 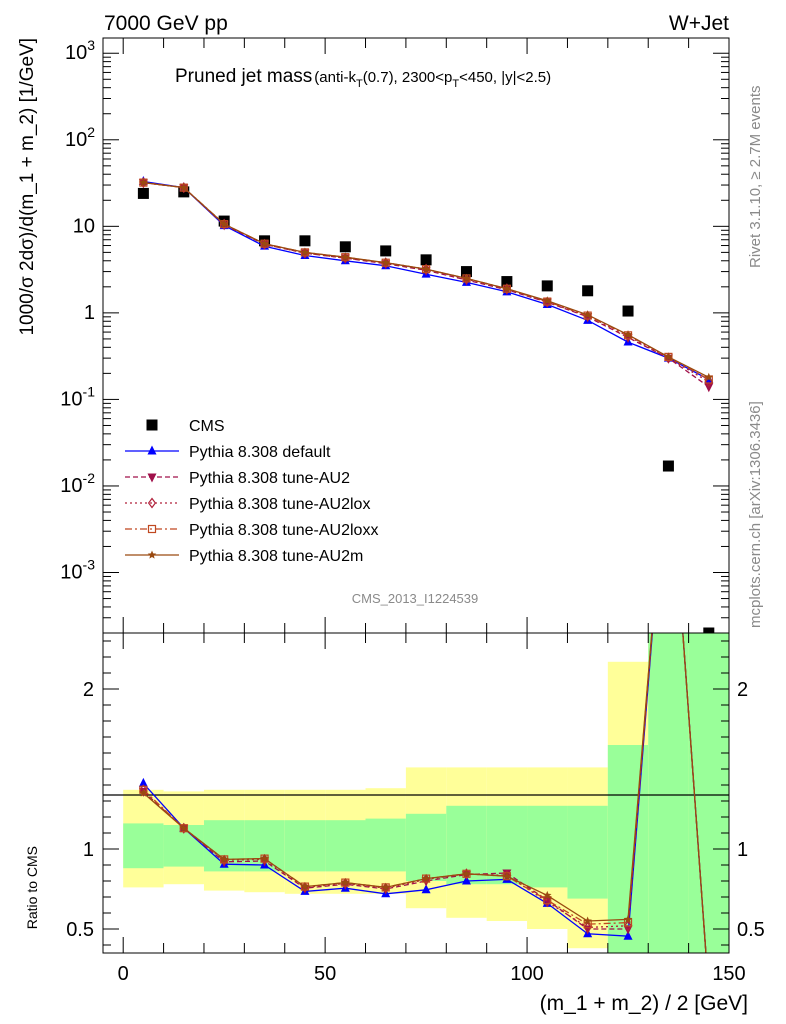 I want to click on series-line-au2loxx, so click(x=426, y=281).